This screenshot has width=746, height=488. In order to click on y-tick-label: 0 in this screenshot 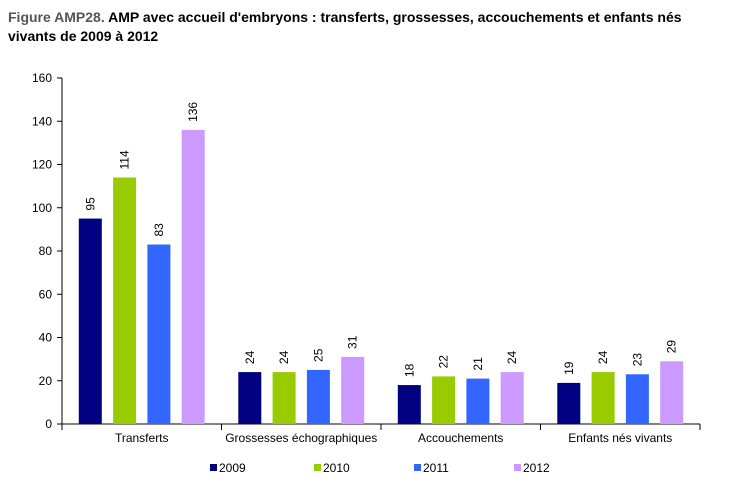, I will do `click(48, 424)`.